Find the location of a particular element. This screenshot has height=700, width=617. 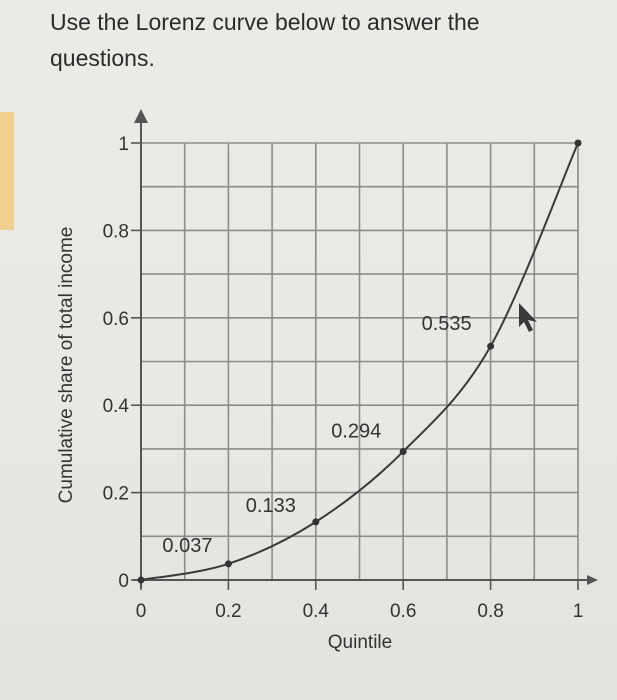

x-tick-label: 0.6 is located at coordinates (403, 611).